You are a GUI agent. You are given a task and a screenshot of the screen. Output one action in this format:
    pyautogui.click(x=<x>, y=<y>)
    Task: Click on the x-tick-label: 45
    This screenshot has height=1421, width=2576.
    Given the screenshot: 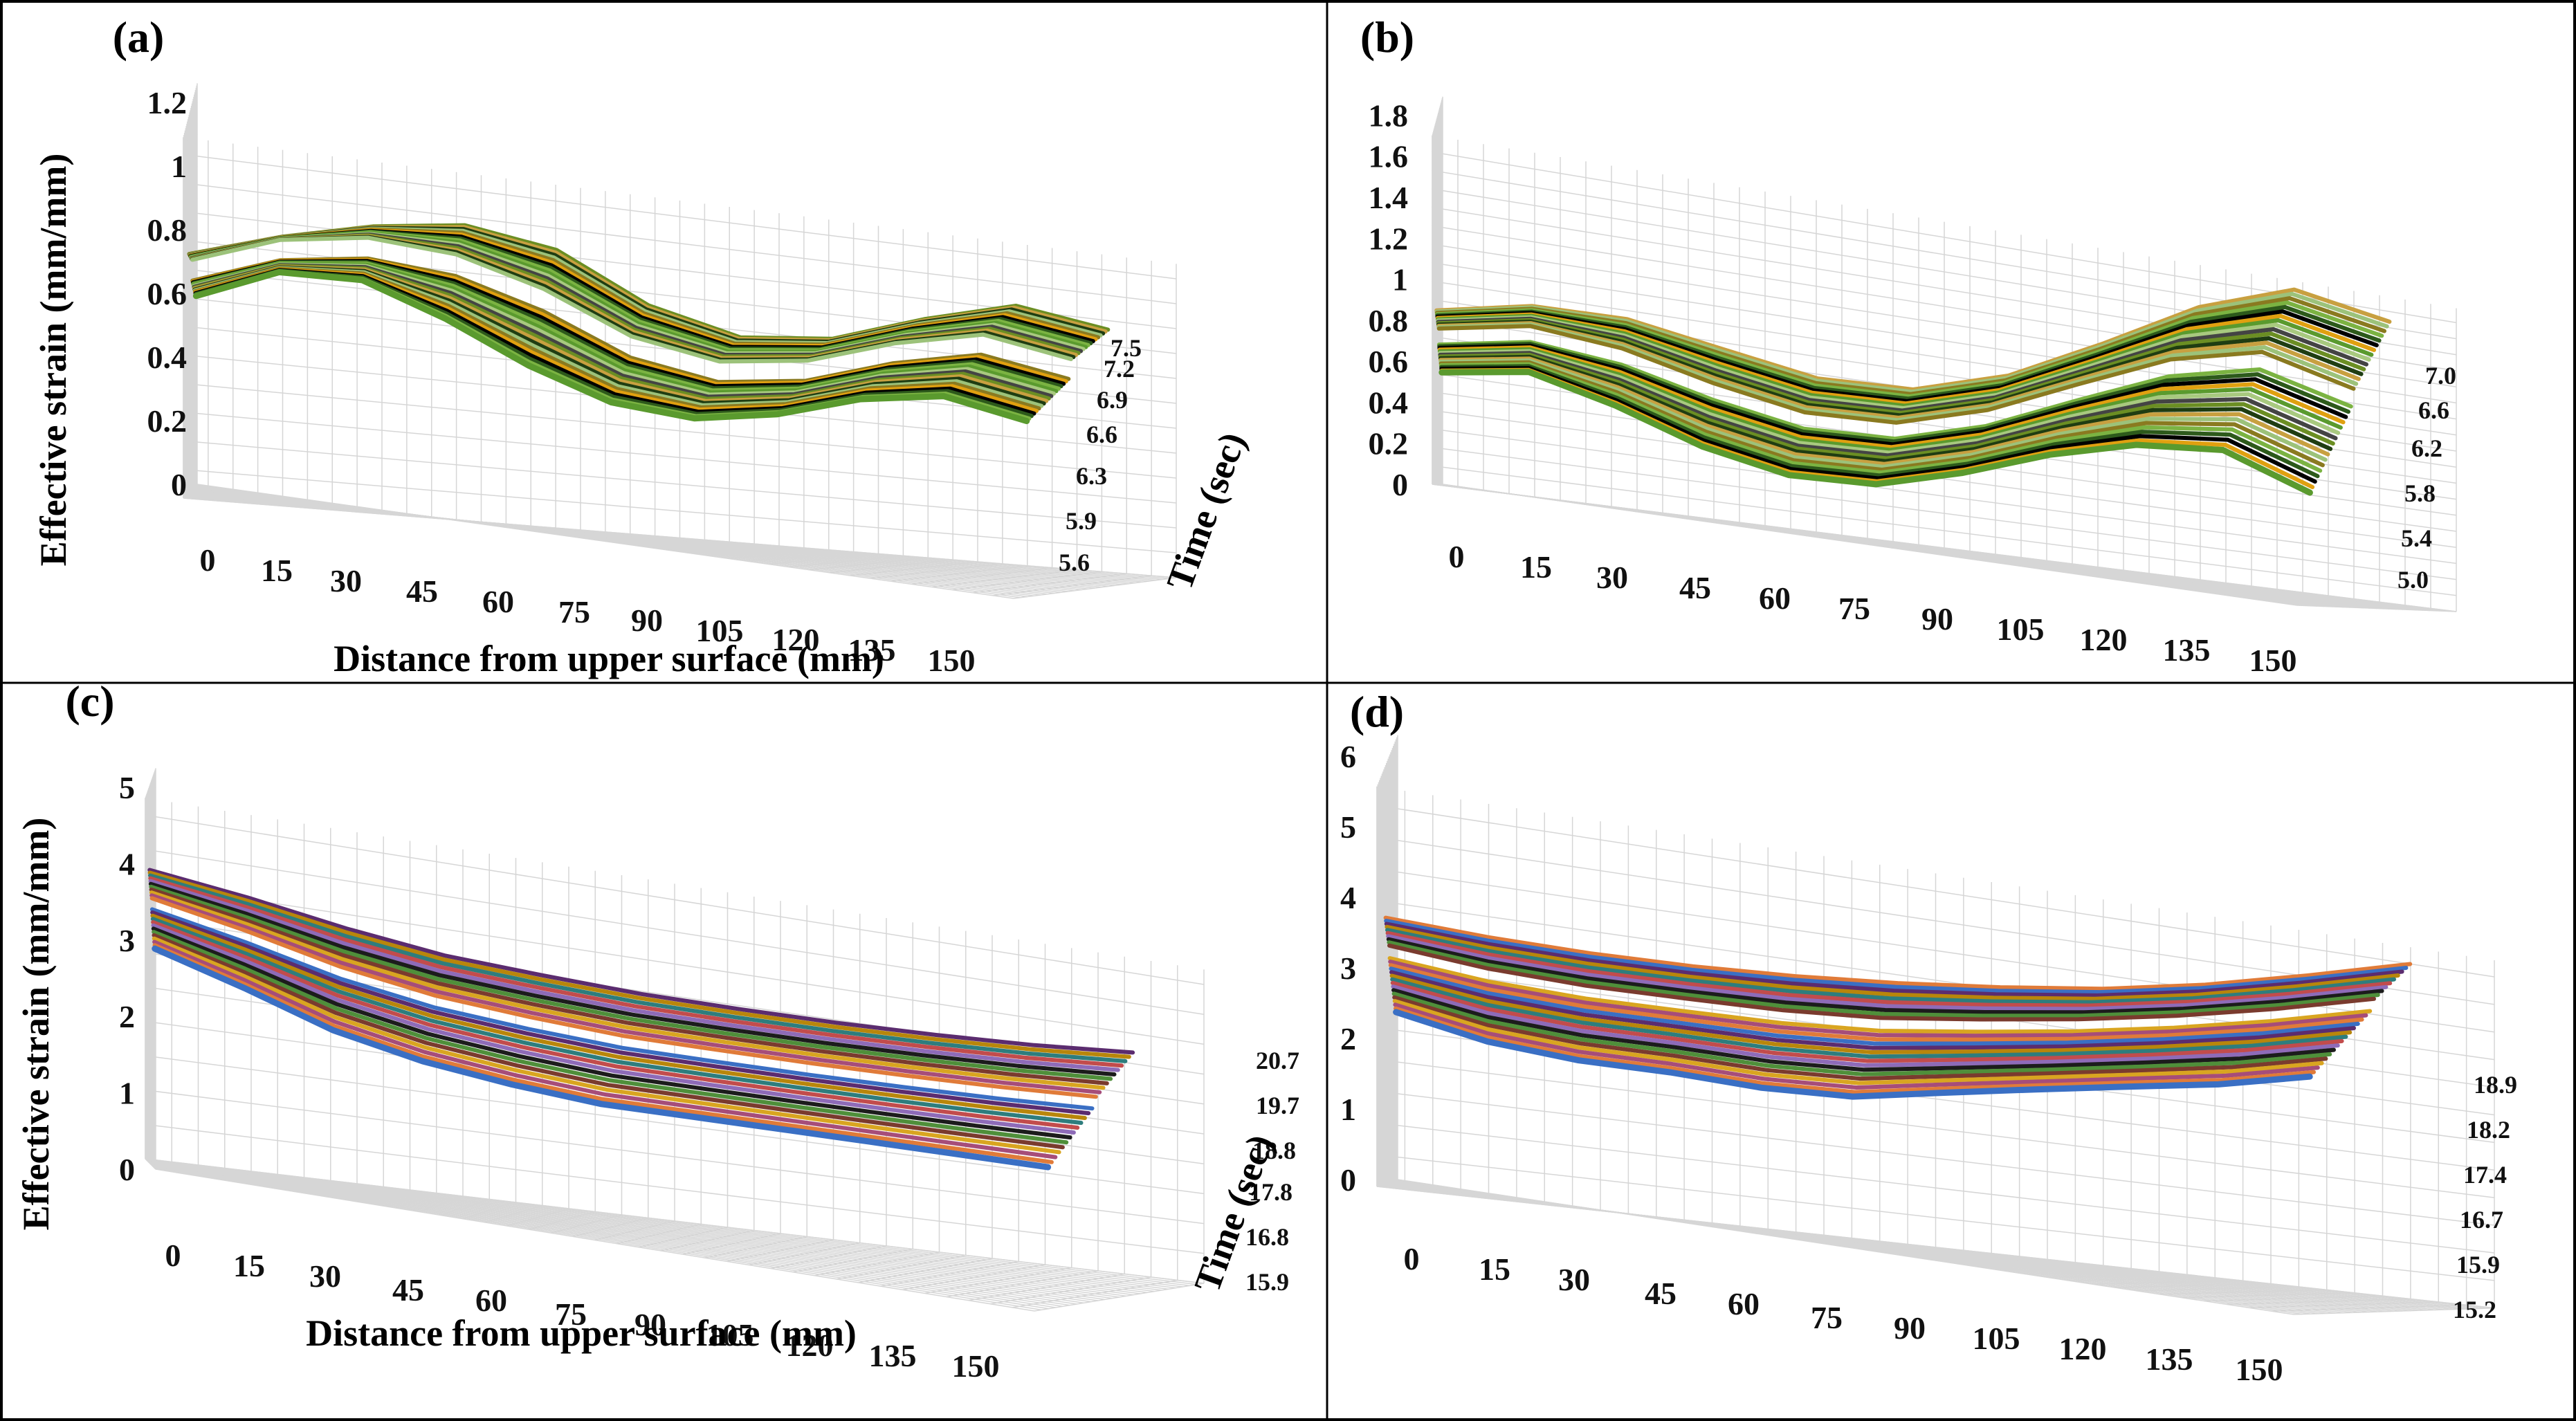 What is the action you would take?
    pyautogui.click(x=1661, y=1293)
    